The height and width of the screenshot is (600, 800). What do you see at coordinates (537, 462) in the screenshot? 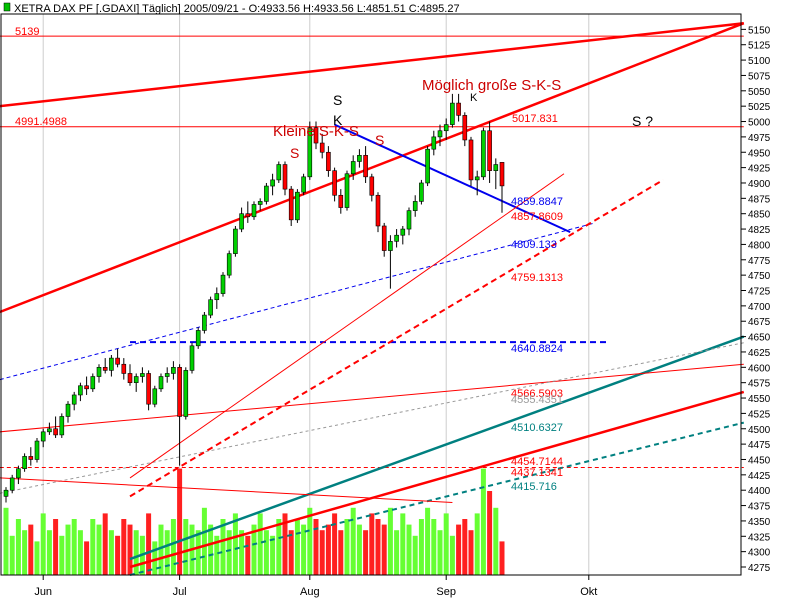
I see `value-label-4454: 4454.7144` at bounding box center [537, 462].